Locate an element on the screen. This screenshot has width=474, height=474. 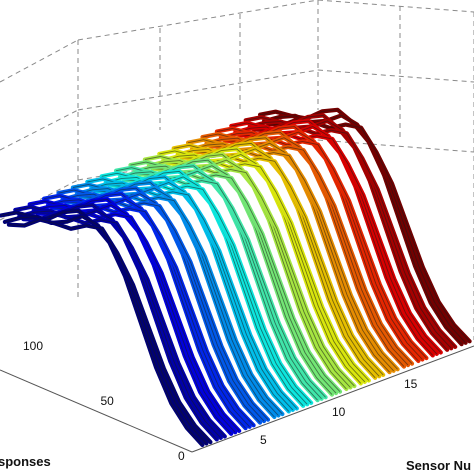
y-tick-label: 100 is located at coordinates (33, 346).